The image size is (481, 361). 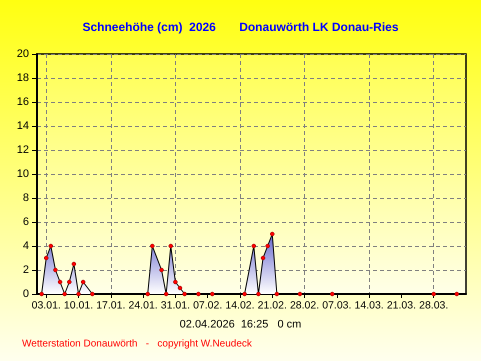 What do you see at coordinates (175, 306) in the screenshot?
I see `x-tick-label: 31.01.` at bounding box center [175, 306].